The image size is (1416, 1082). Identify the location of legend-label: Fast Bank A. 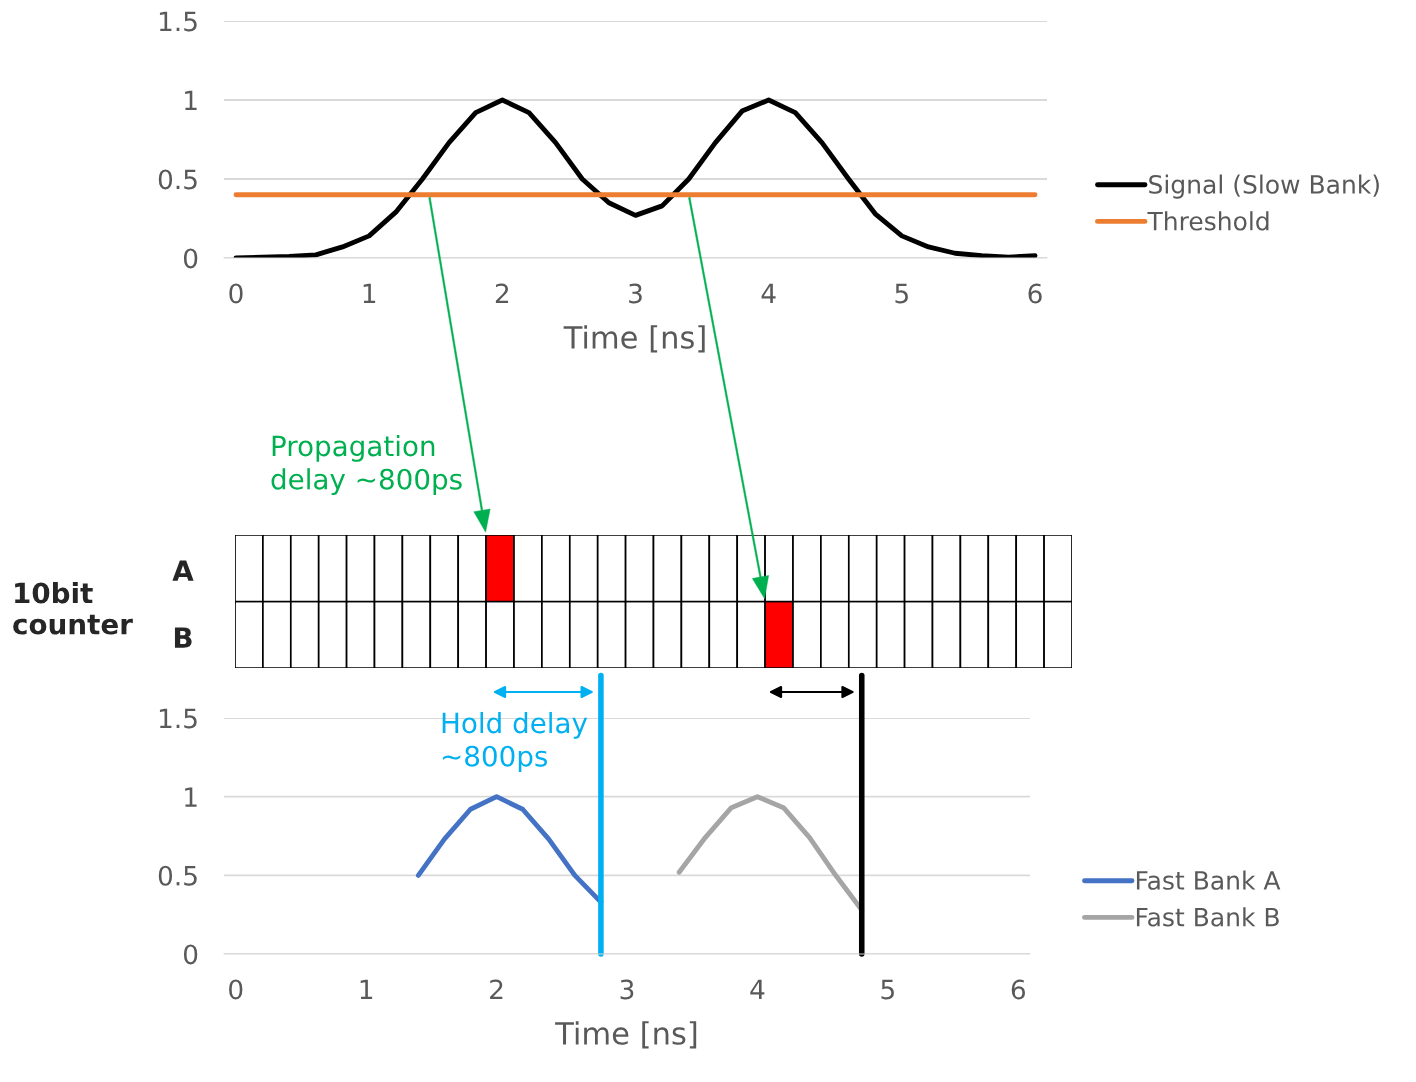
(1208, 880).